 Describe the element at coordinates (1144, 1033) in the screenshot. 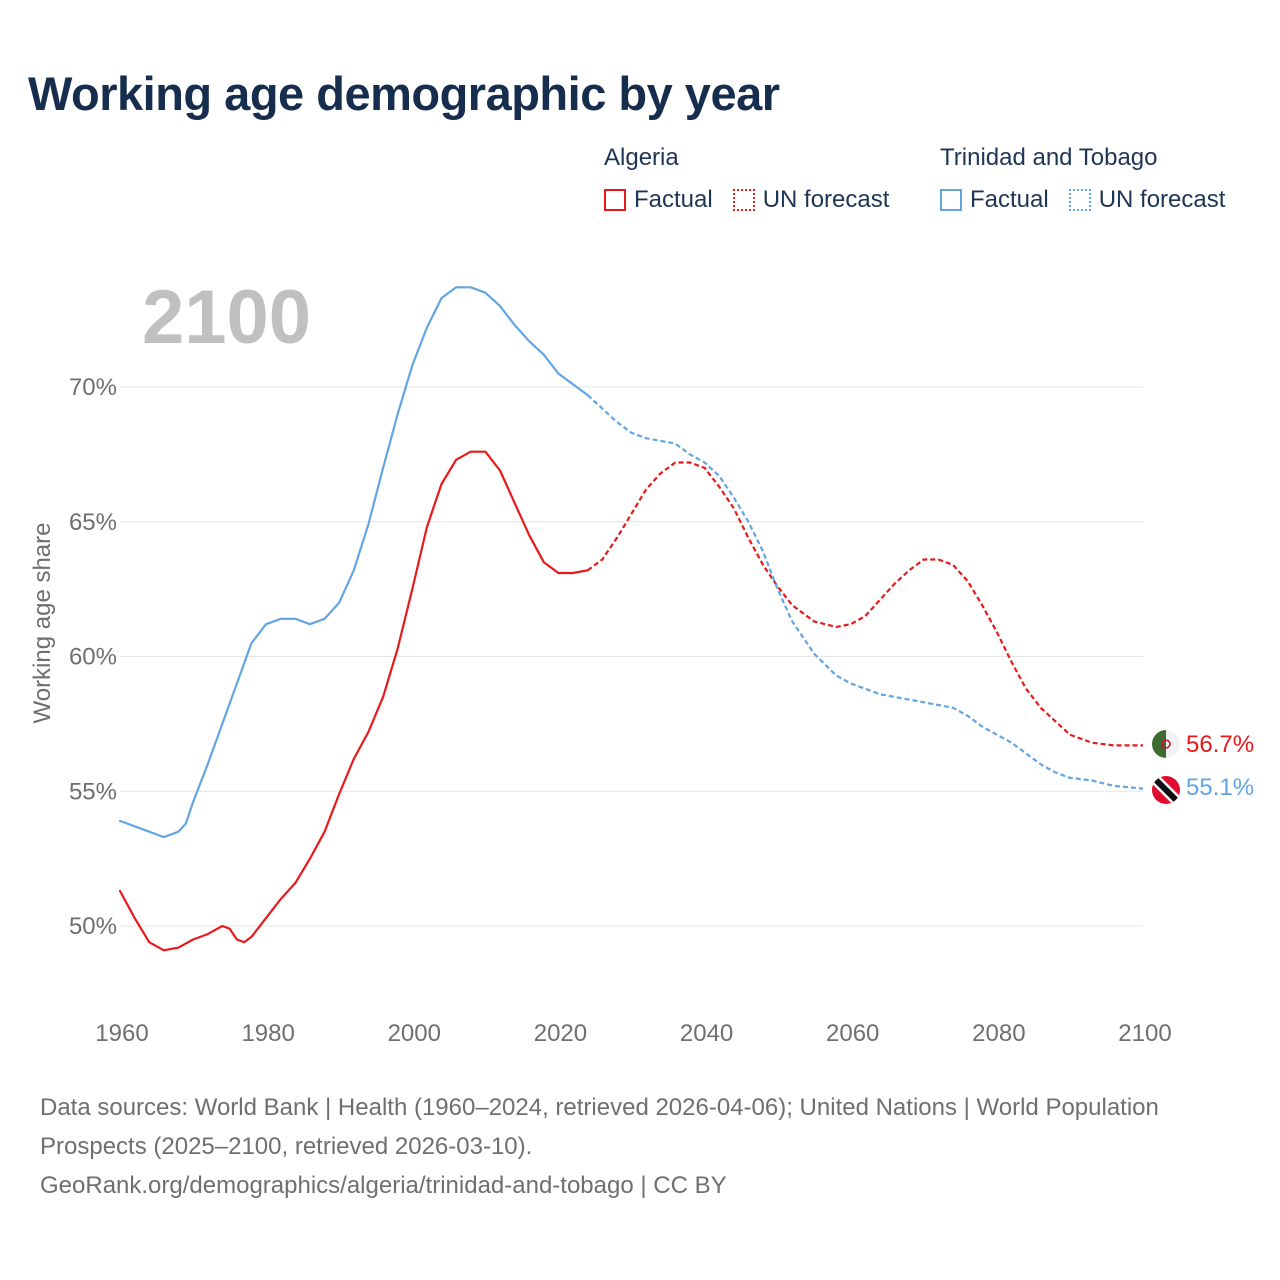

I see `x-tick-label: 2100` at that location.